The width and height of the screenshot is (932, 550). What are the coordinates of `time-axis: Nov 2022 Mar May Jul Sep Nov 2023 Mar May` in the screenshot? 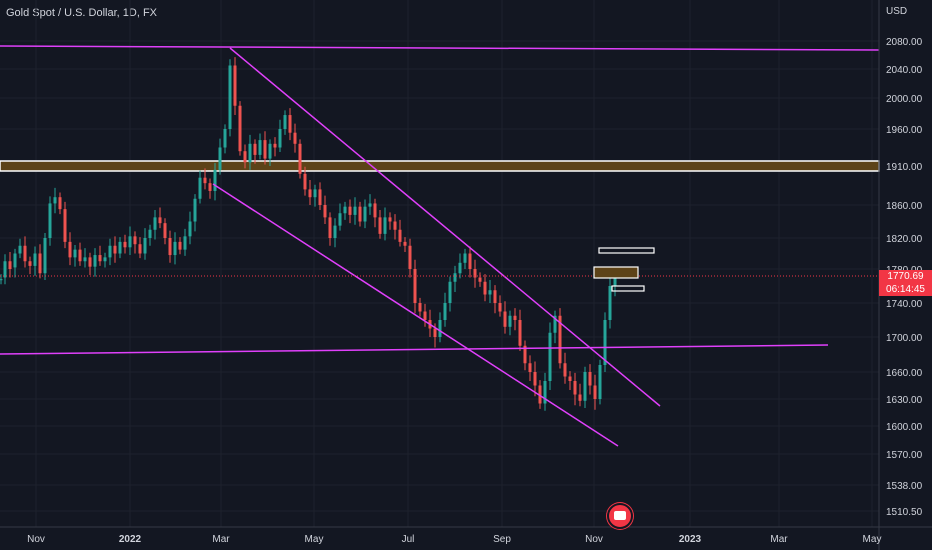 It's located at (454, 539).